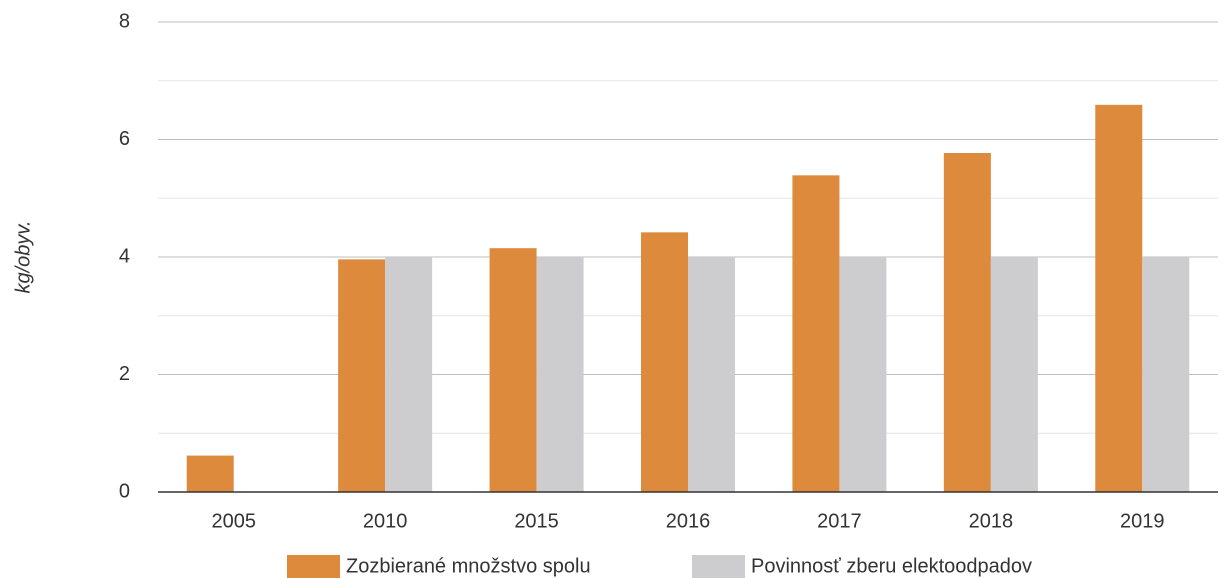 The image size is (1224, 578). What do you see at coordinates (124, 256) in the screenshot?
I see `y-tick-label: 4` at bounding box center [124, 256].